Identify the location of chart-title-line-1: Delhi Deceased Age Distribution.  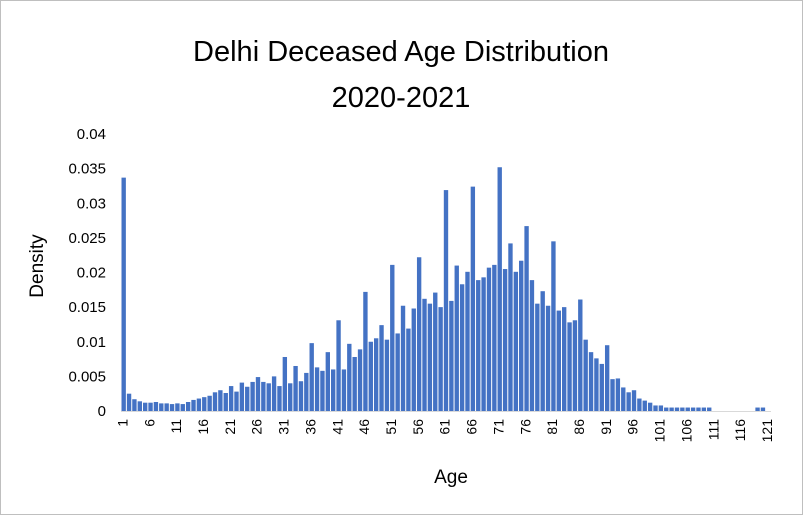
(401, 52).